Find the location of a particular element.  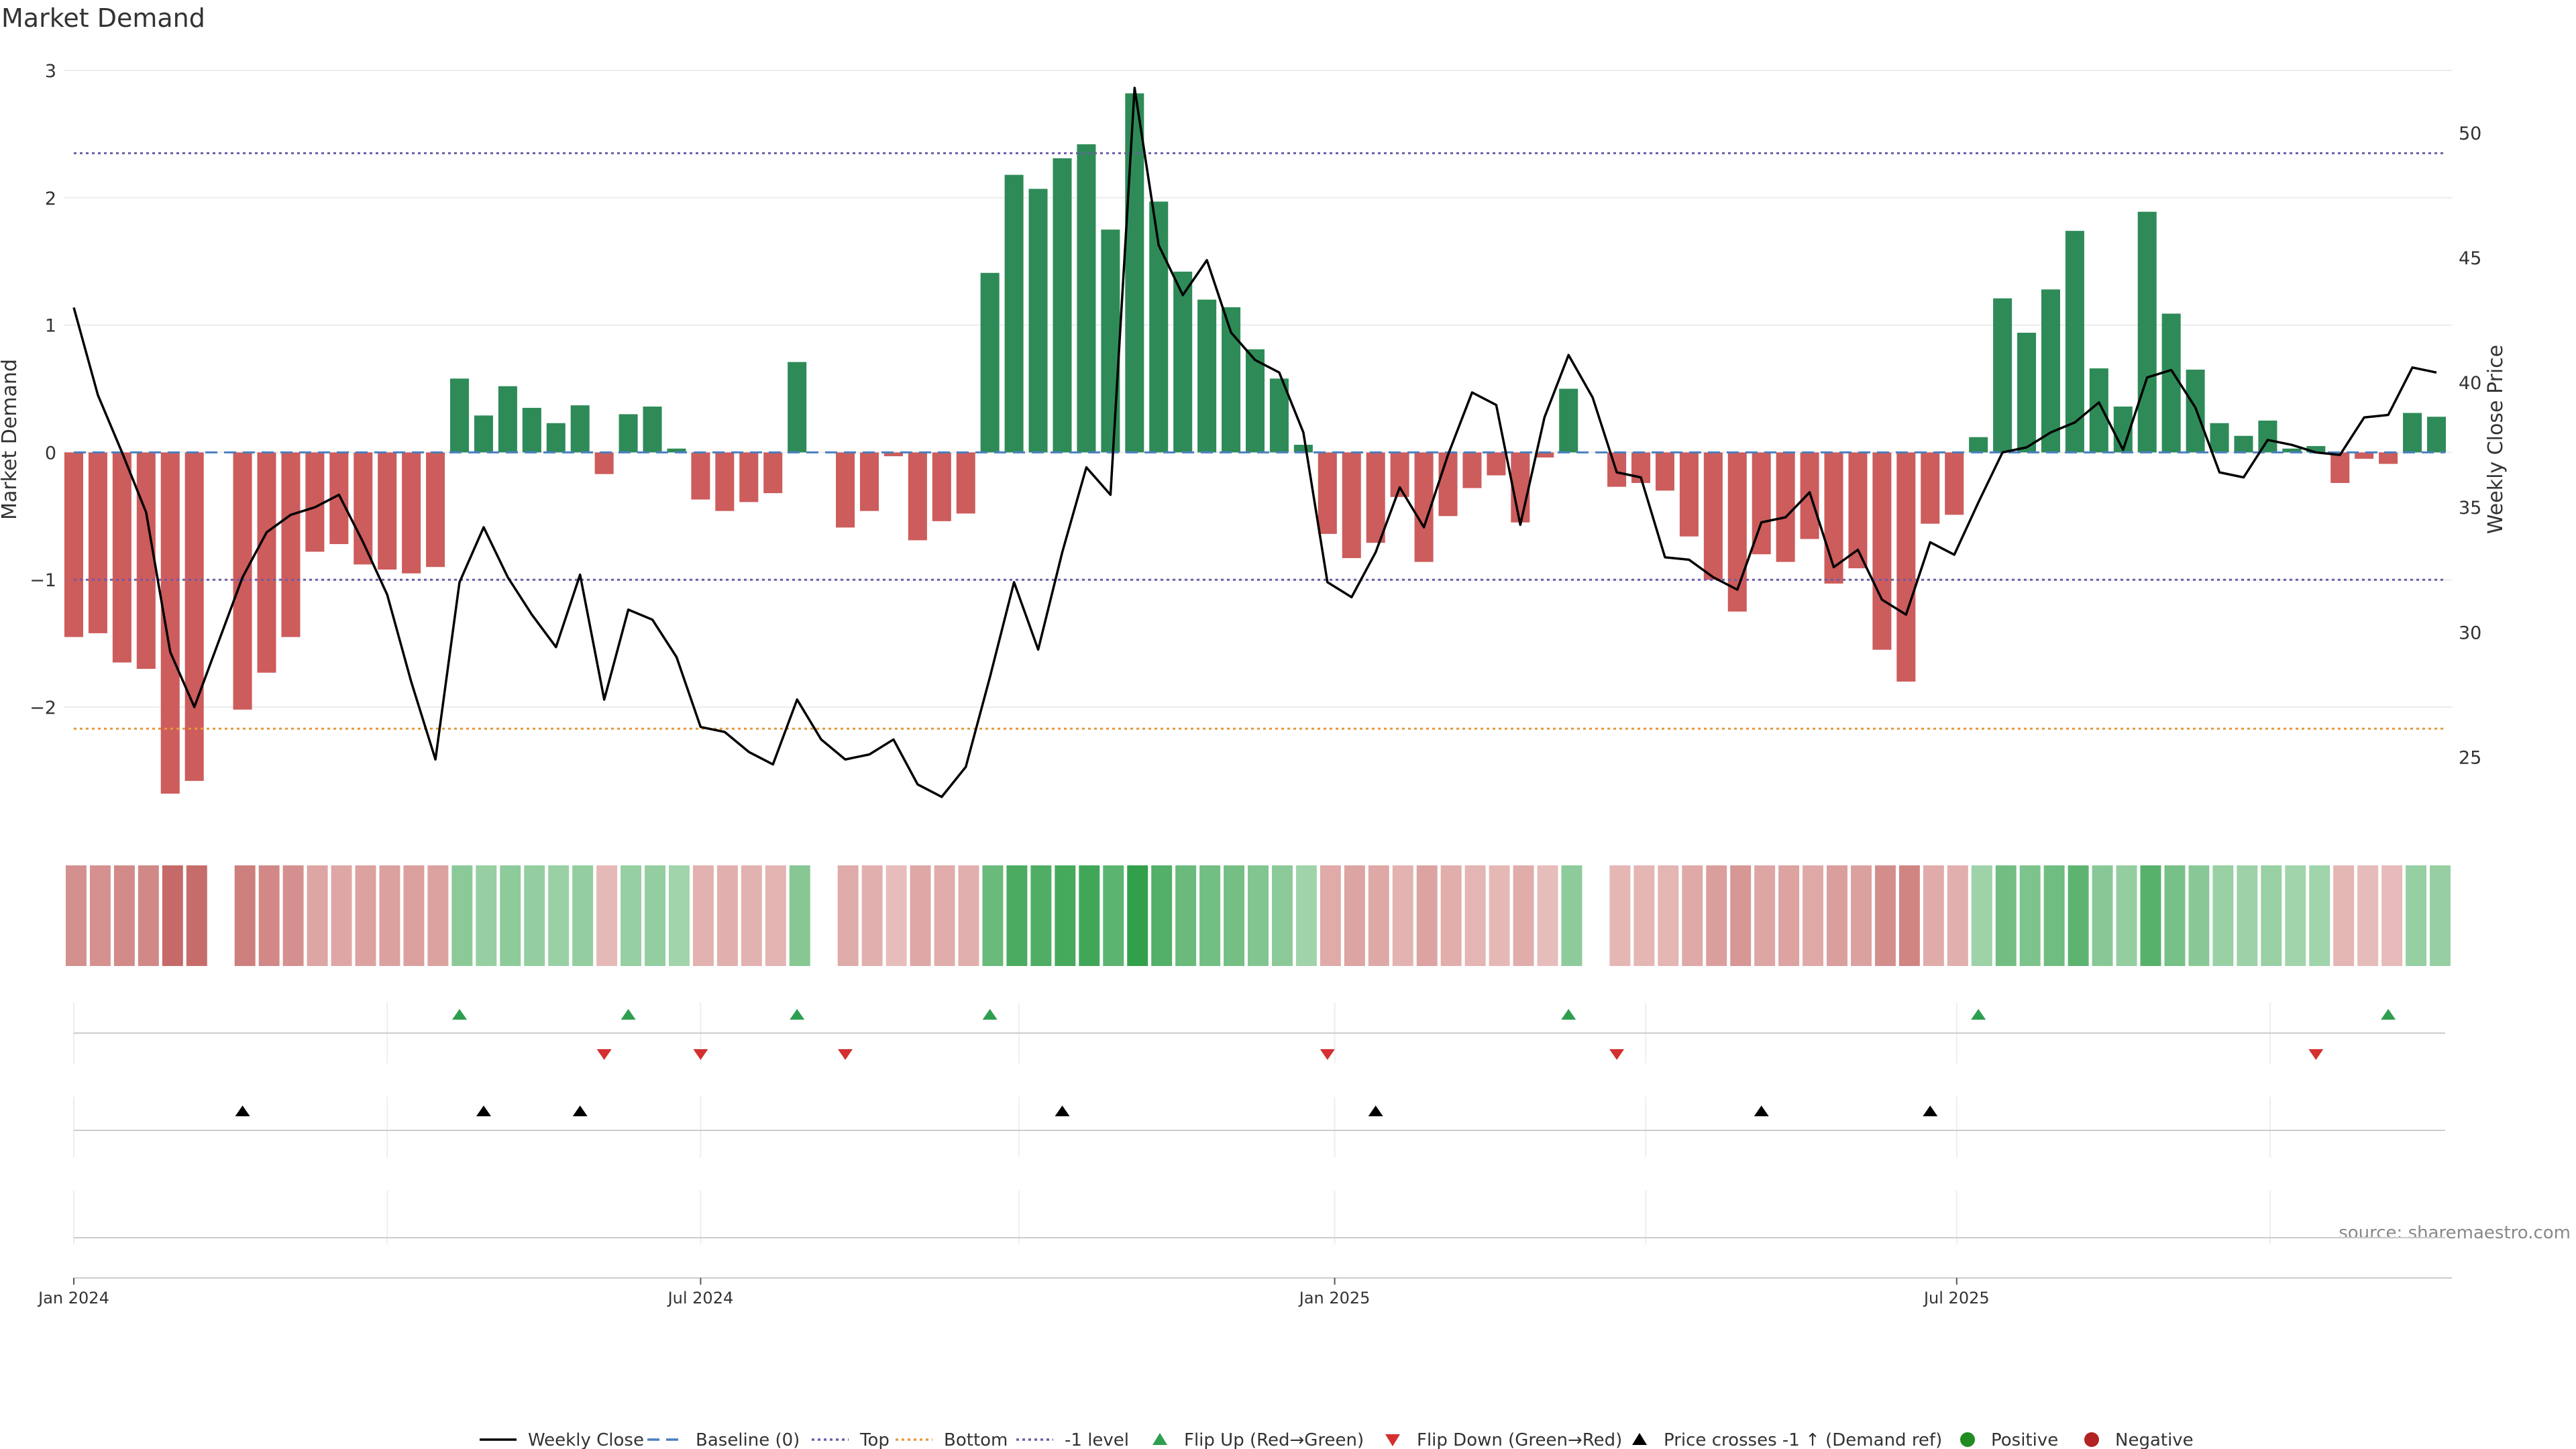

legend-label: Flip Up (Red→Green) is located at coordinates (1274, 1439).